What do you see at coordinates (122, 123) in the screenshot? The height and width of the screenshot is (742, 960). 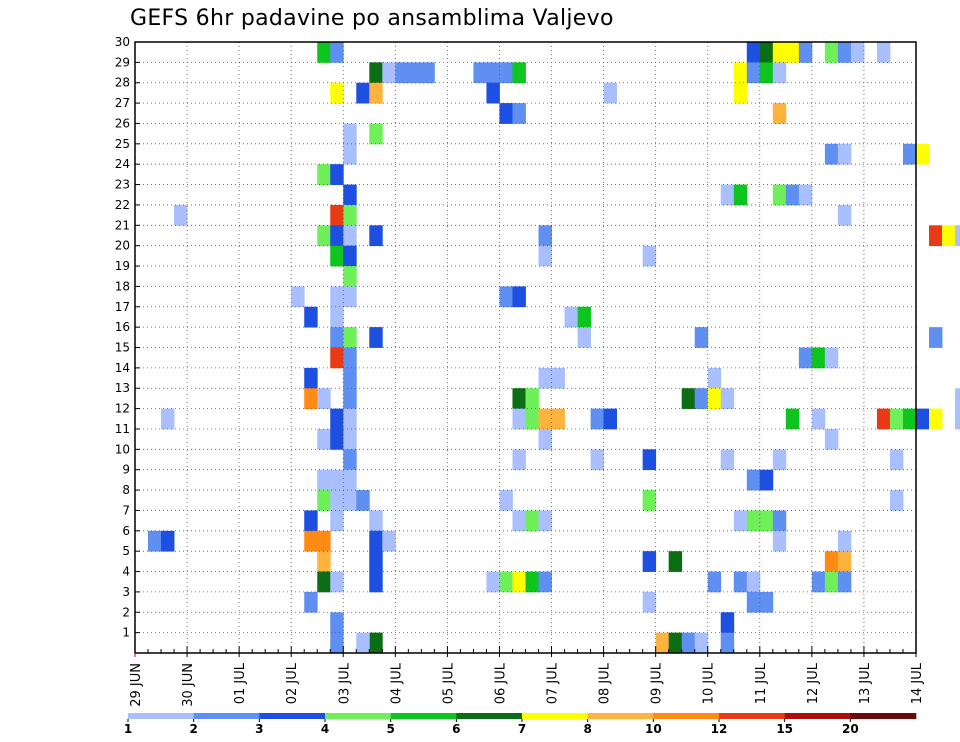 I see `y-tick-label: 26` at bounding box center [122, 123].